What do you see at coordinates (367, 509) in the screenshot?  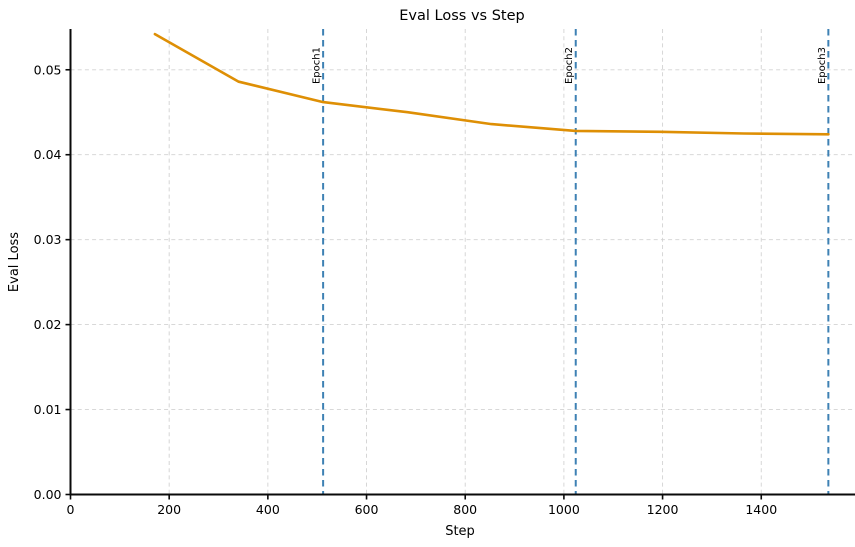 I see `x-tick-label: 600` at bounding box center [367, 509].